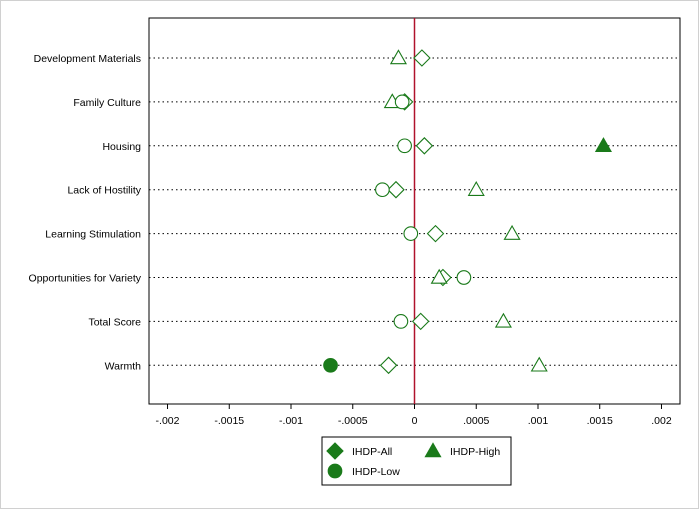 The image size is (699, 509). What do you see at coordinates (538, 421) in the screenshot?
I see `x-tick-label: .001` at bounding box center [538, 421].